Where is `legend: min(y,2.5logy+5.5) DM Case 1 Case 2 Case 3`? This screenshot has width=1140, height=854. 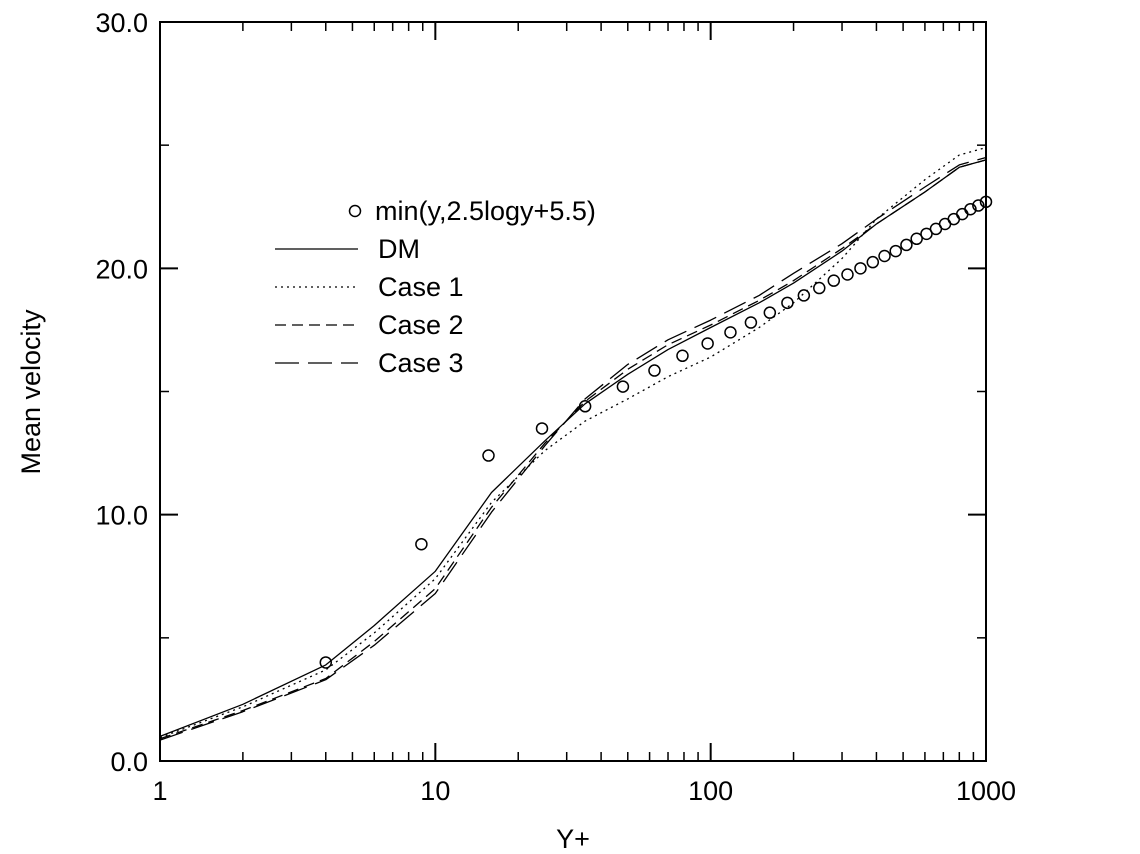 legend: min(y,2.5logy+5.5) DM Case 1 Case 2 Case 3 is located at coordinates (435, 287).